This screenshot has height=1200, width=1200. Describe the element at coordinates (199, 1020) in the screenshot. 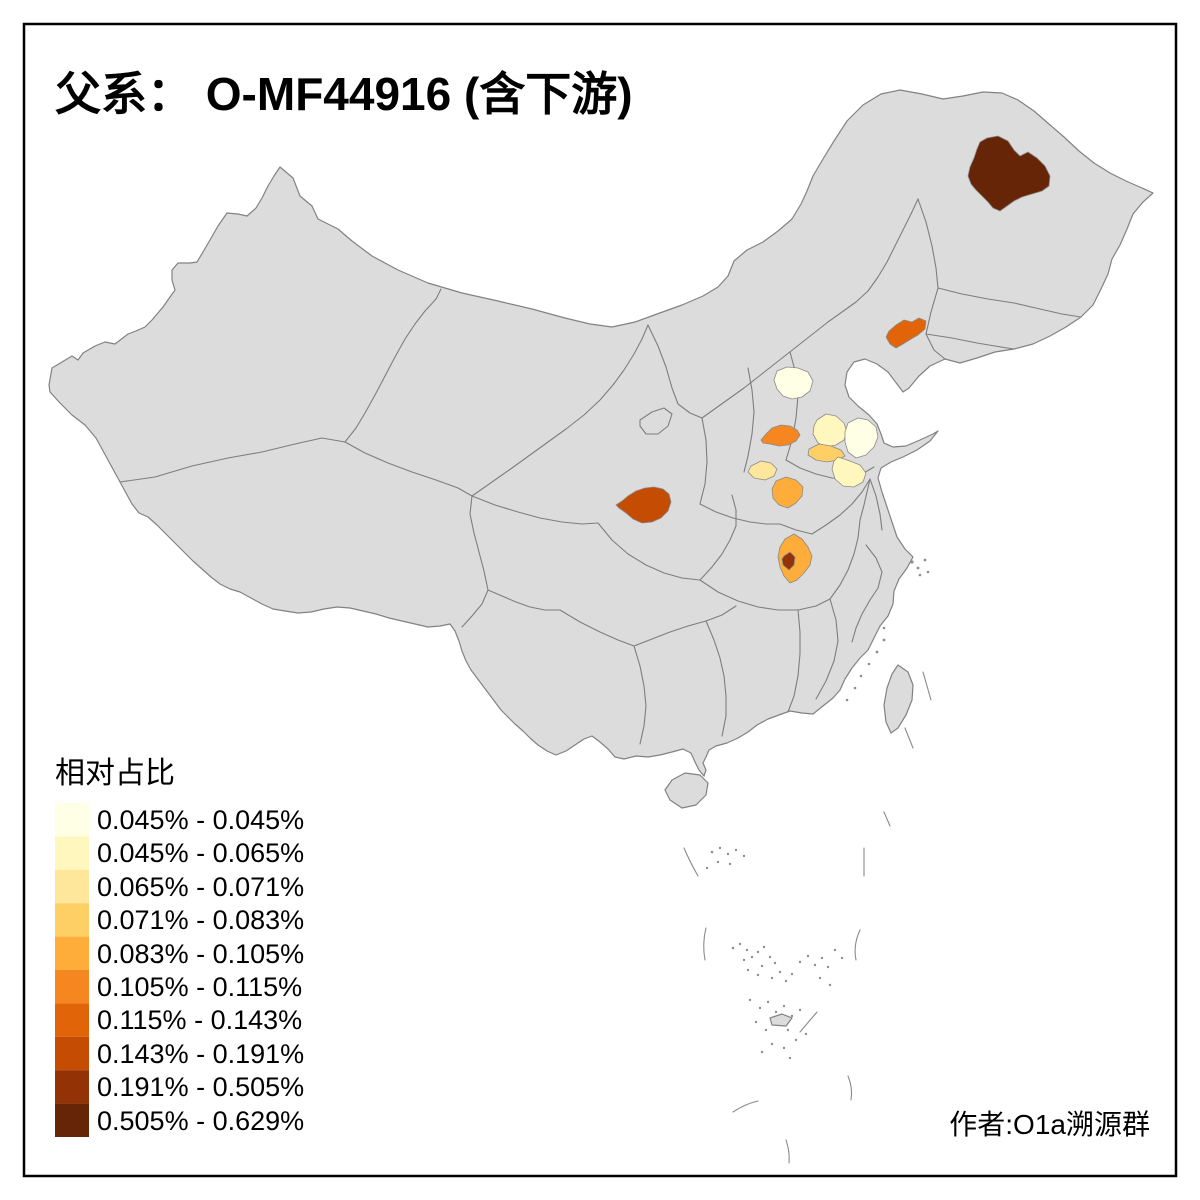

I see `legend-label-6: 0.115% - 0.143%` at that location.